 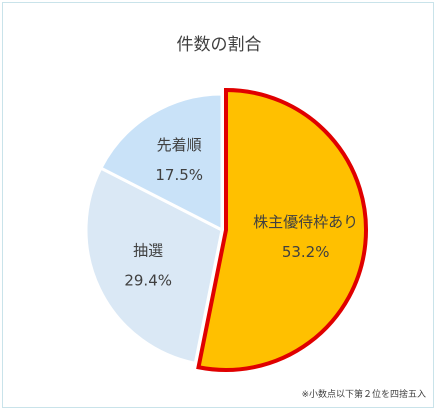 I want to click on chart-title: 件数の割合, so click(x=219, y=45).